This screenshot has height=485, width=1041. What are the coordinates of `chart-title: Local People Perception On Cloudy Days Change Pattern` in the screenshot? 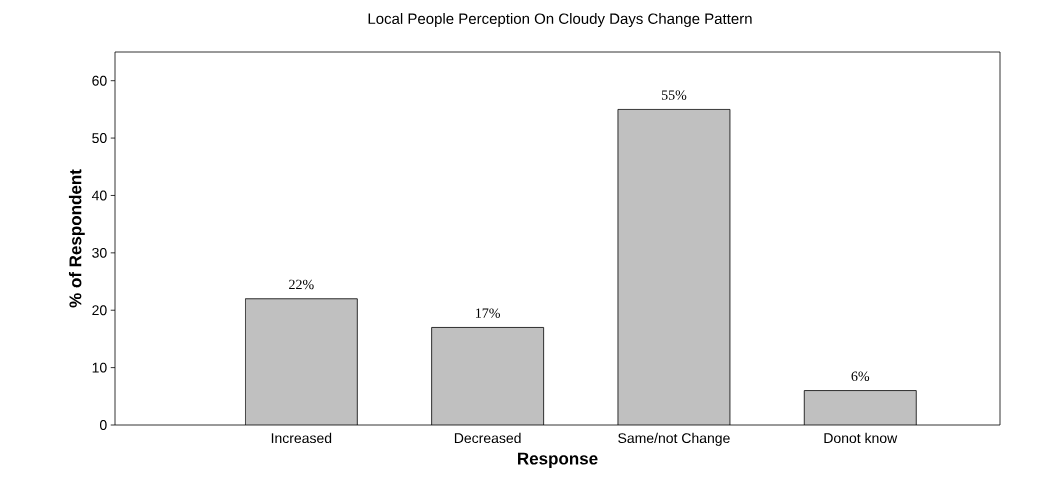 It's located at (560, 20).